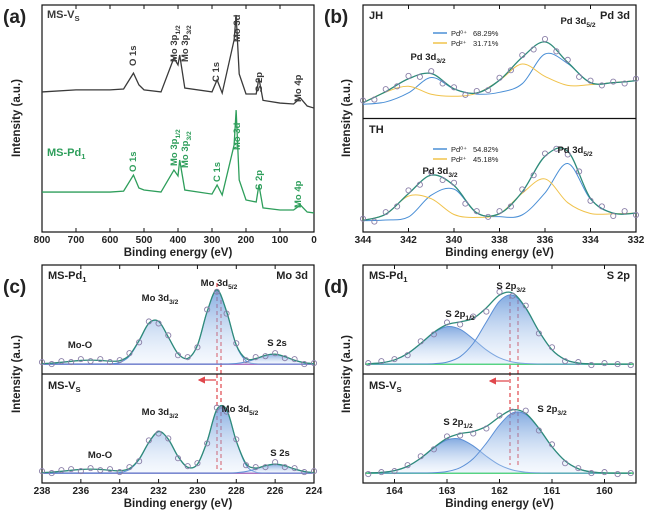 Image resolution: width=650 pixels, height=517 pixels. I want to click on x-tick-label: 230, so click(197, 491).